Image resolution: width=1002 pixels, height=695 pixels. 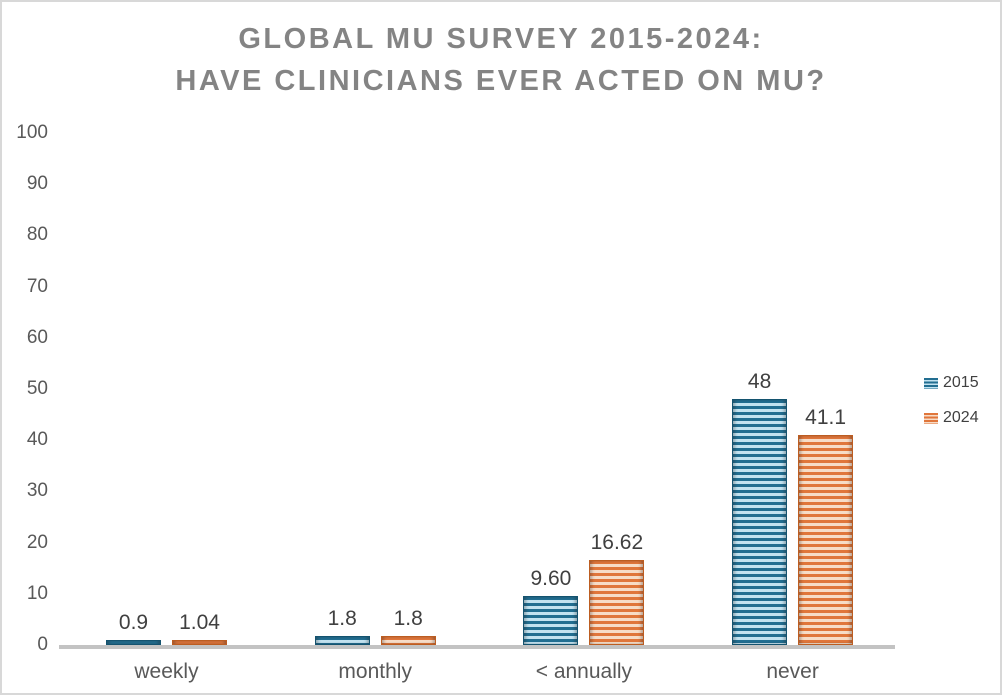 I want to click on y-axis-tick-label: 40, so click(x=37, y=440).